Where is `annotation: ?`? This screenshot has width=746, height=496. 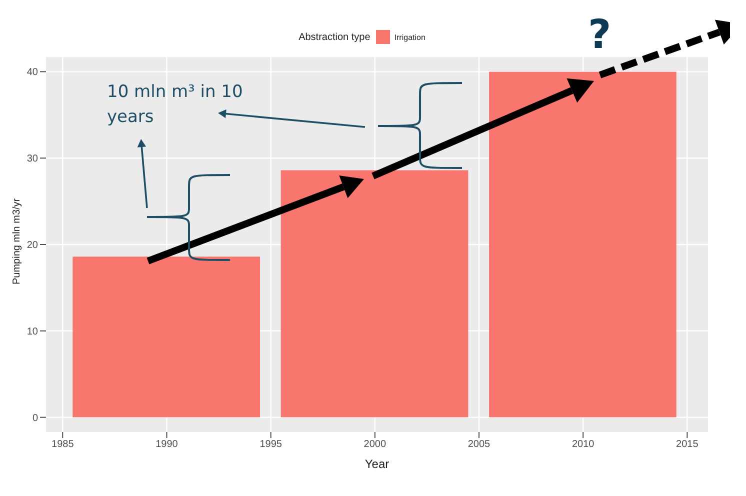
annotation: ? is located at coordinates (600, 35).